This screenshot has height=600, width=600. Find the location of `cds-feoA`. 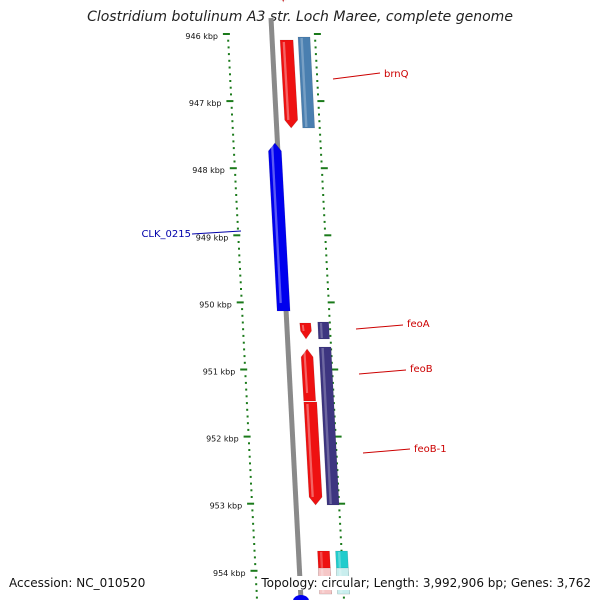

cds-feoA is located at coordinates (323, 330).